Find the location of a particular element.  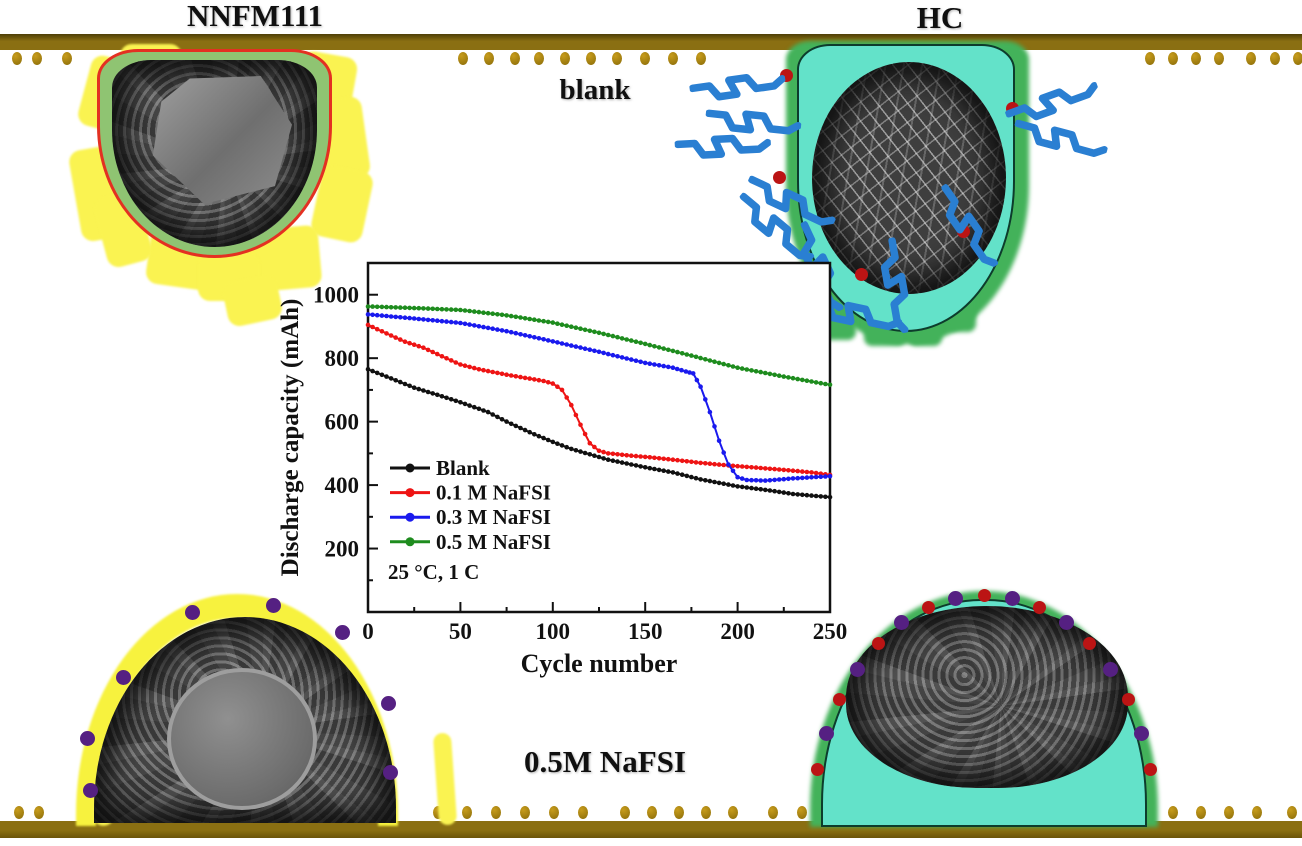

x-tick-label: 0 is located at coordinates (368, 631).